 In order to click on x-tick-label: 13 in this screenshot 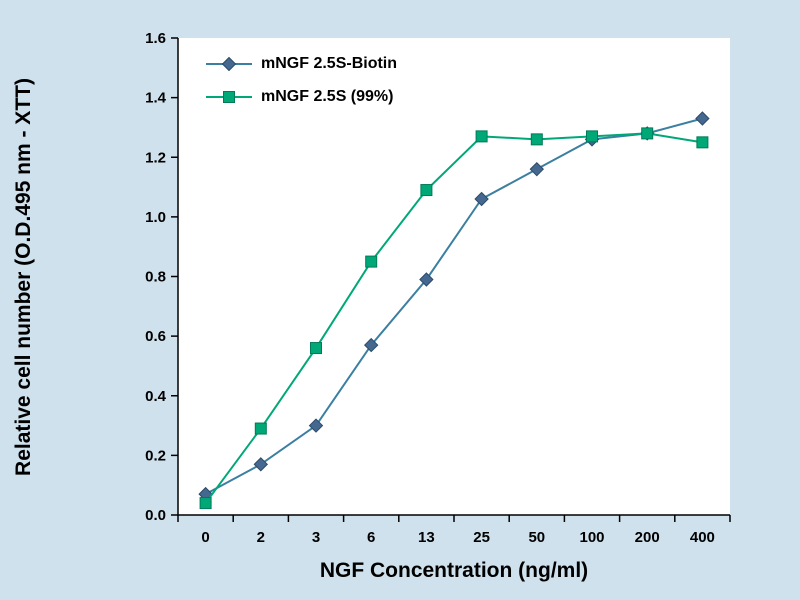, I will do `click(426, 537)`.